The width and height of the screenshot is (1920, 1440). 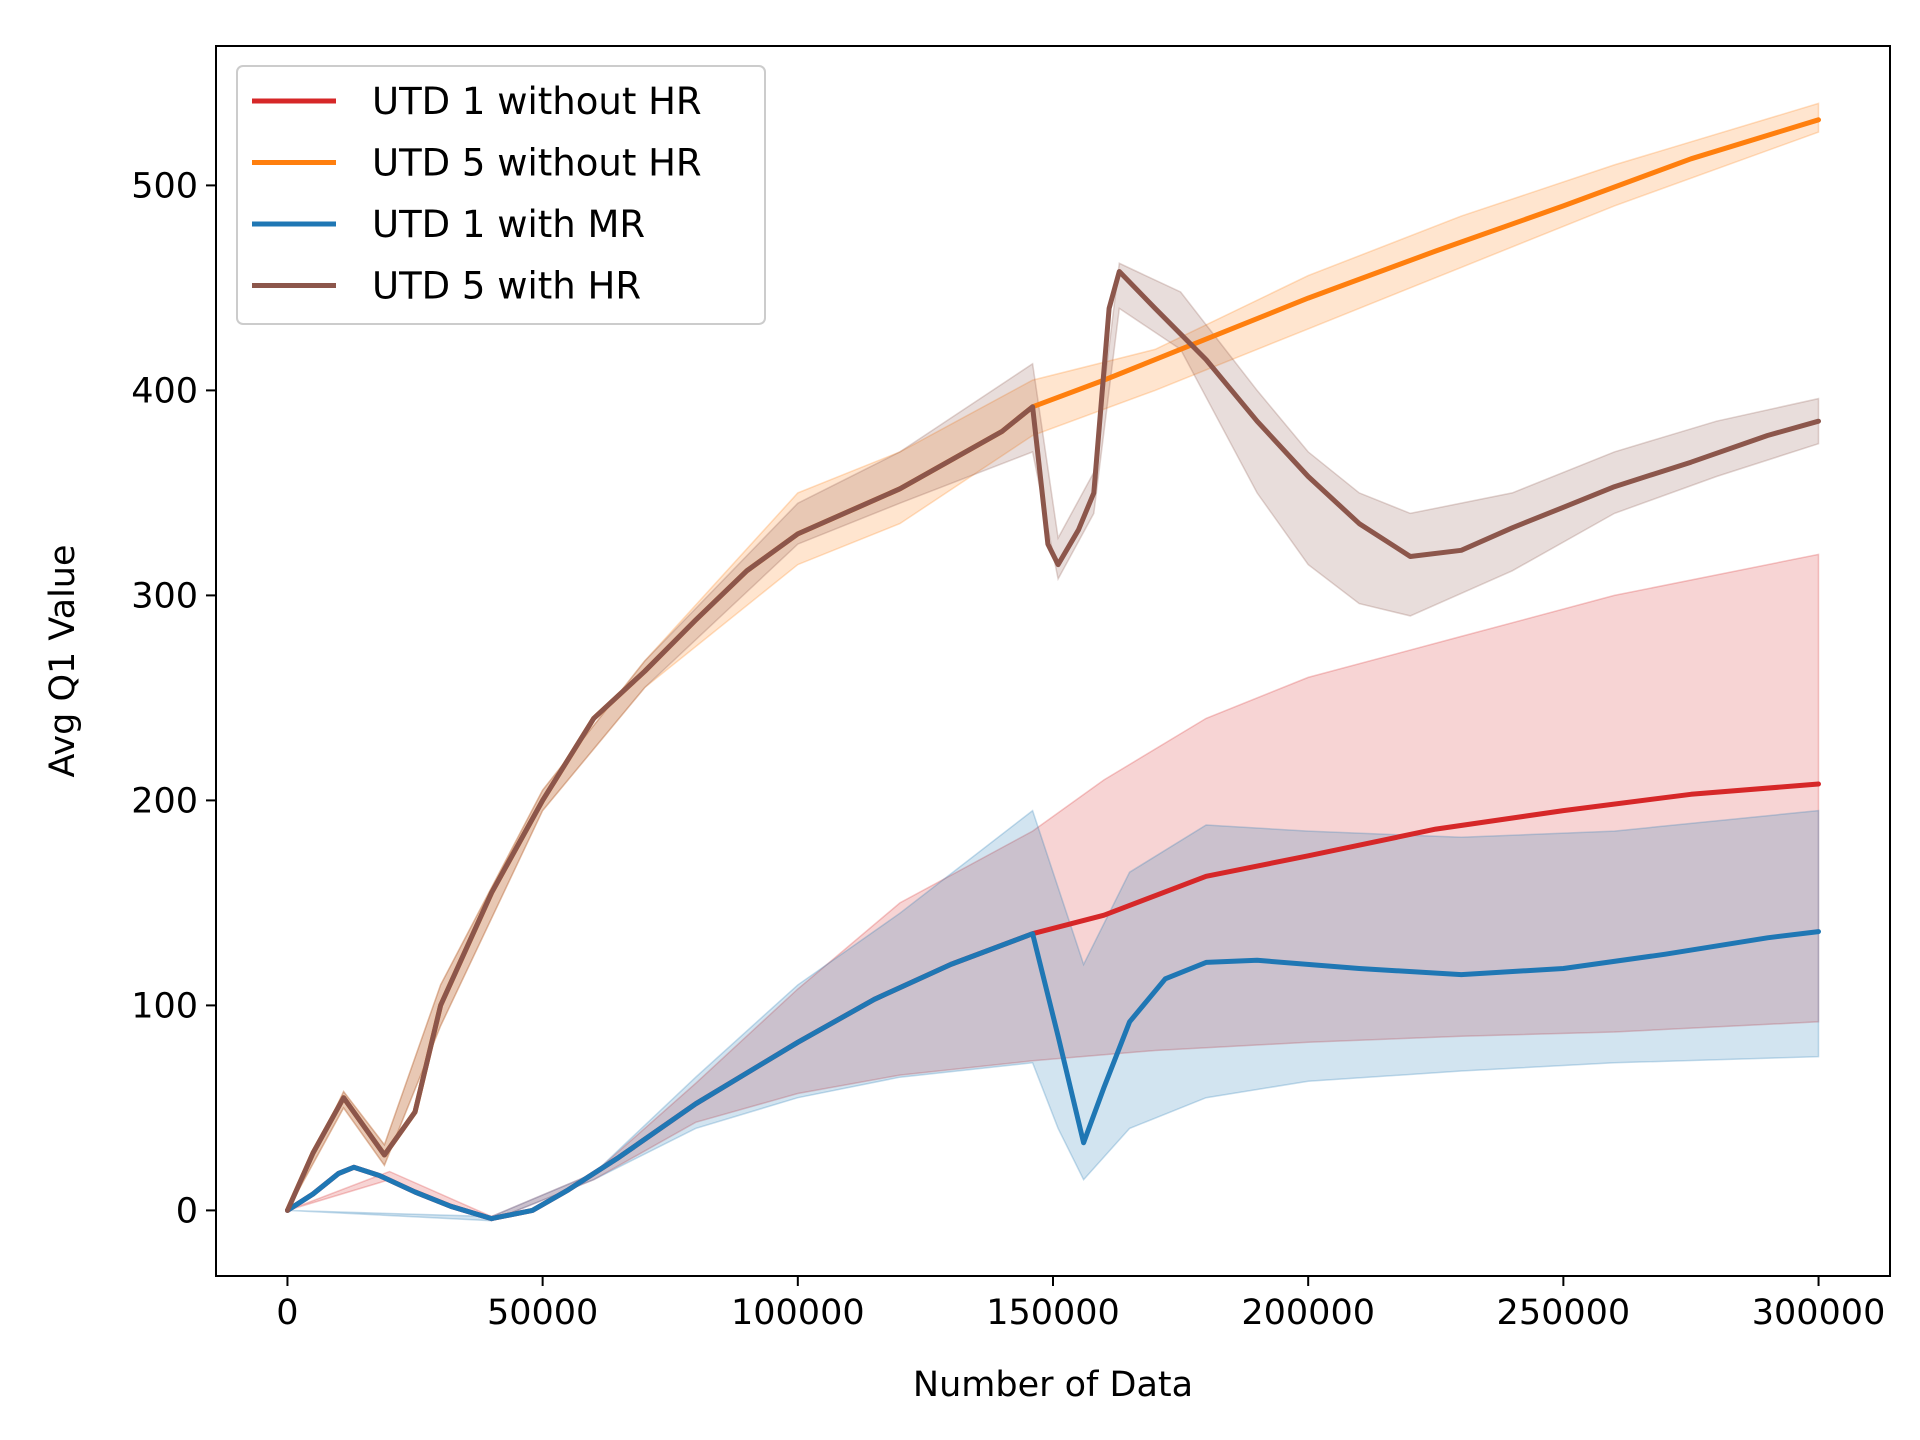 I want to click on legend-label: UTD 1 without HR, so click(x=537, y=101).